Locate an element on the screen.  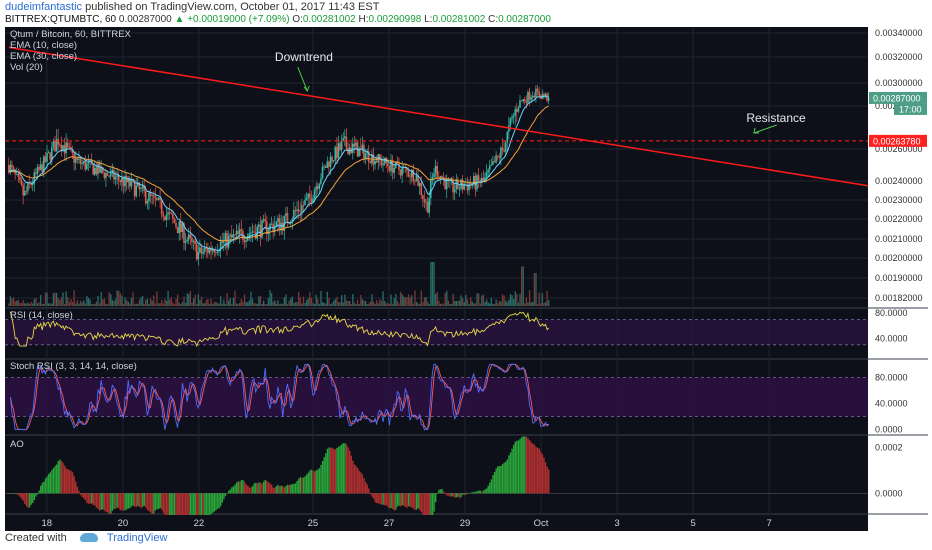
downtrend-arrow is located at coordinates (302, 79).